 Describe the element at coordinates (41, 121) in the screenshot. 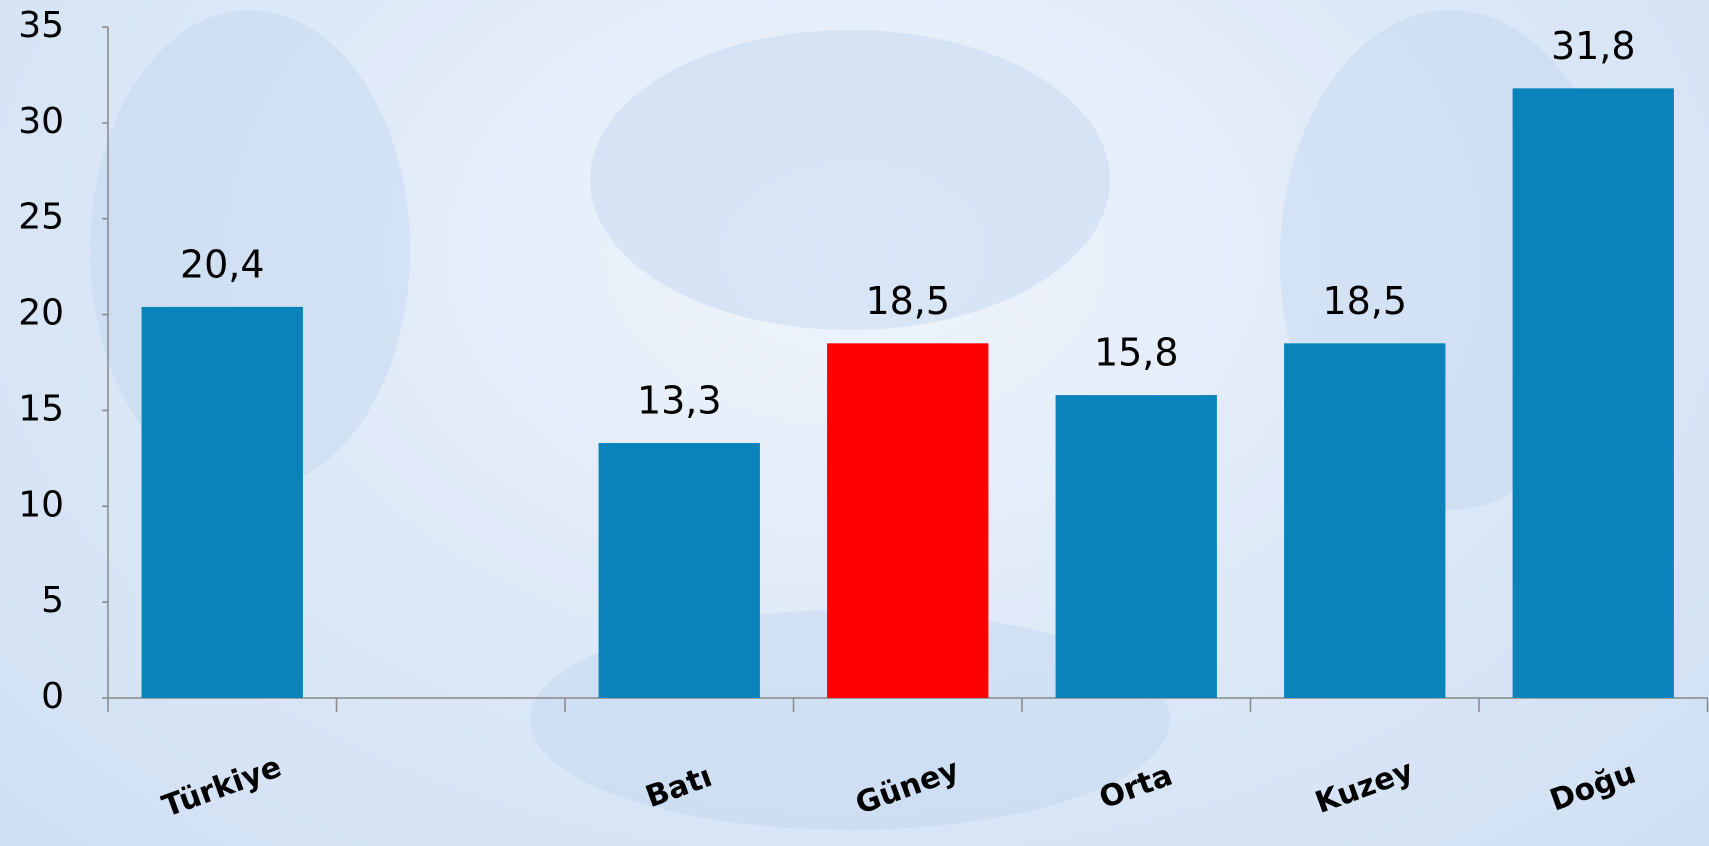

I see `y-tick-label: 30` at that location.